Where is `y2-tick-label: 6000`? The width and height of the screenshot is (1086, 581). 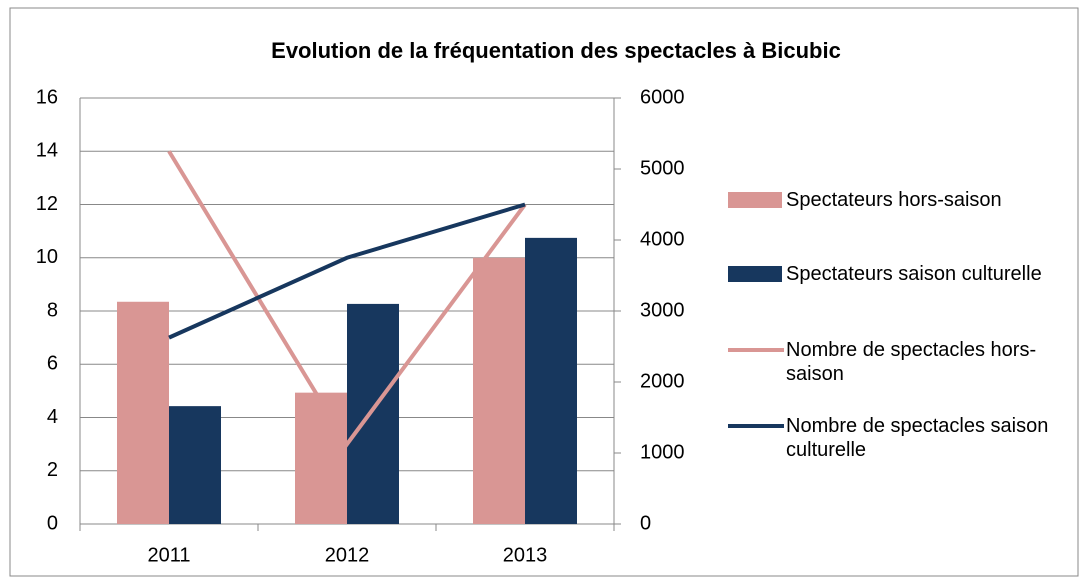 y2-tick-label: 6000 is located at coordinates (662, 97).